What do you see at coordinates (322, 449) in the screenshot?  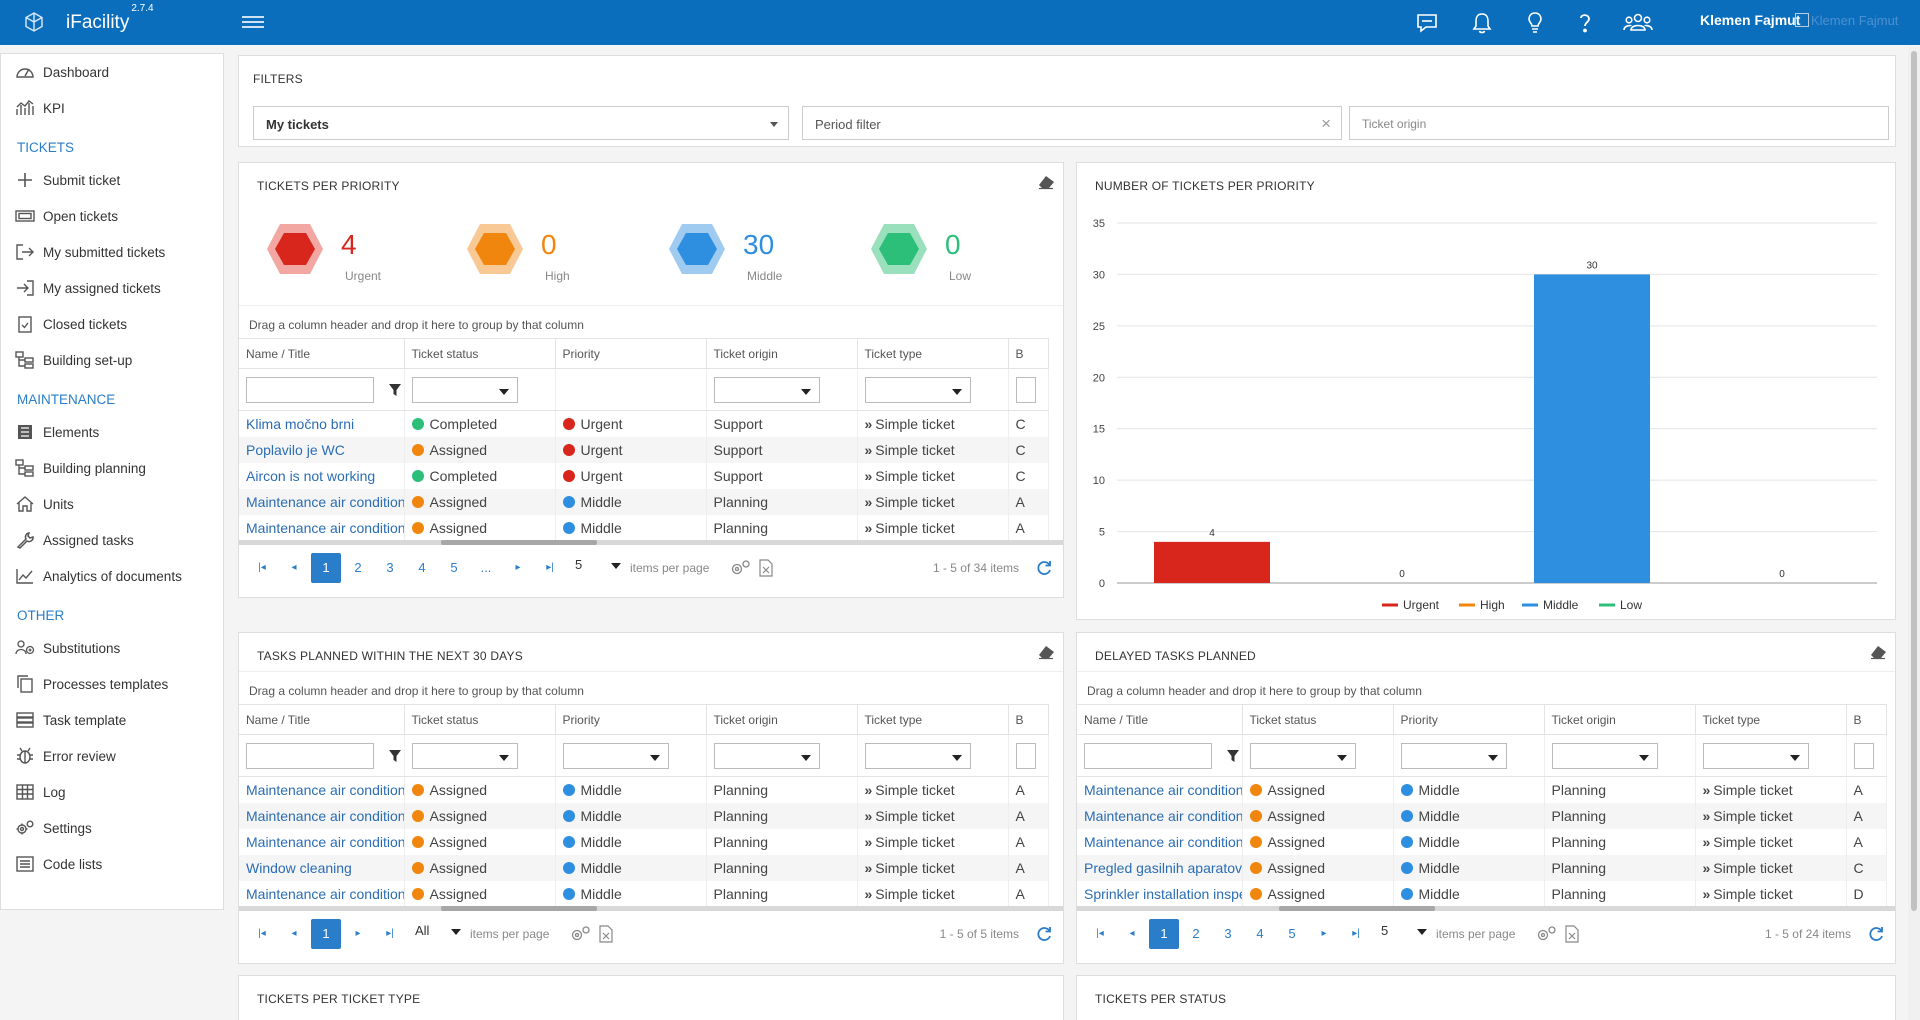 I see `ticket-name-link: Poplavilo je WC` at bounding box center [322, 449].